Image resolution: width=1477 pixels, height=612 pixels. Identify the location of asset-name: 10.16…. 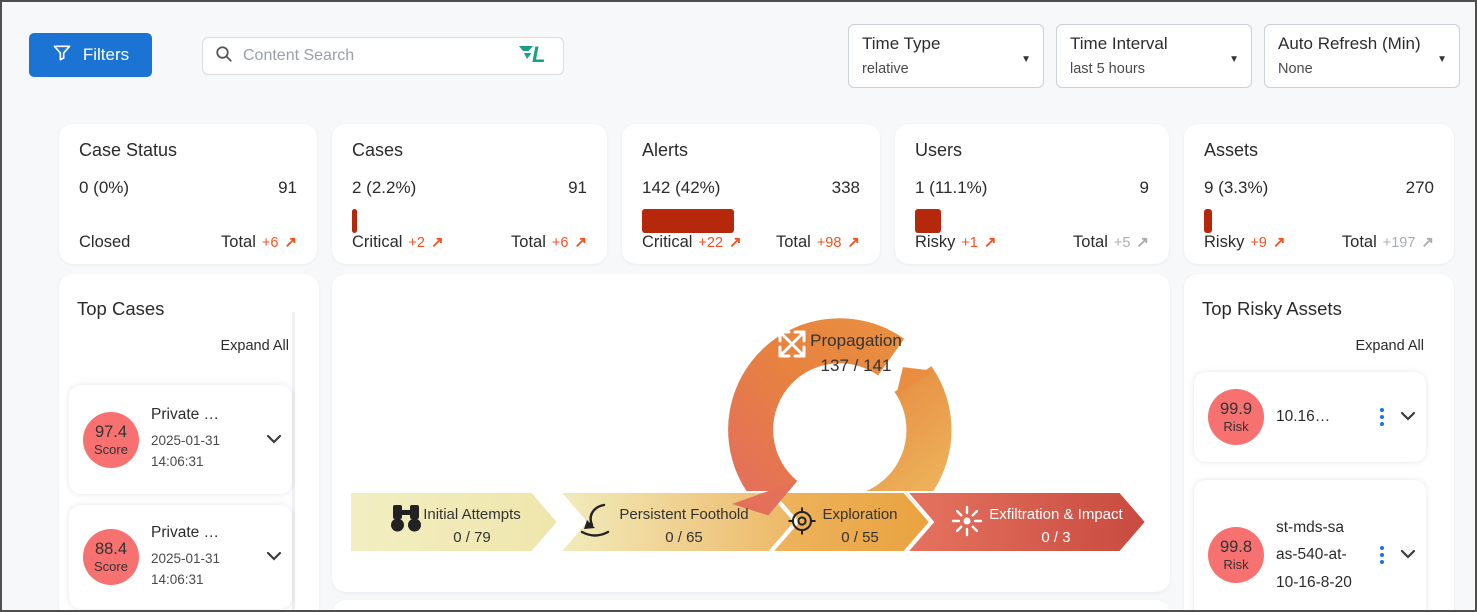
(1303, 416).